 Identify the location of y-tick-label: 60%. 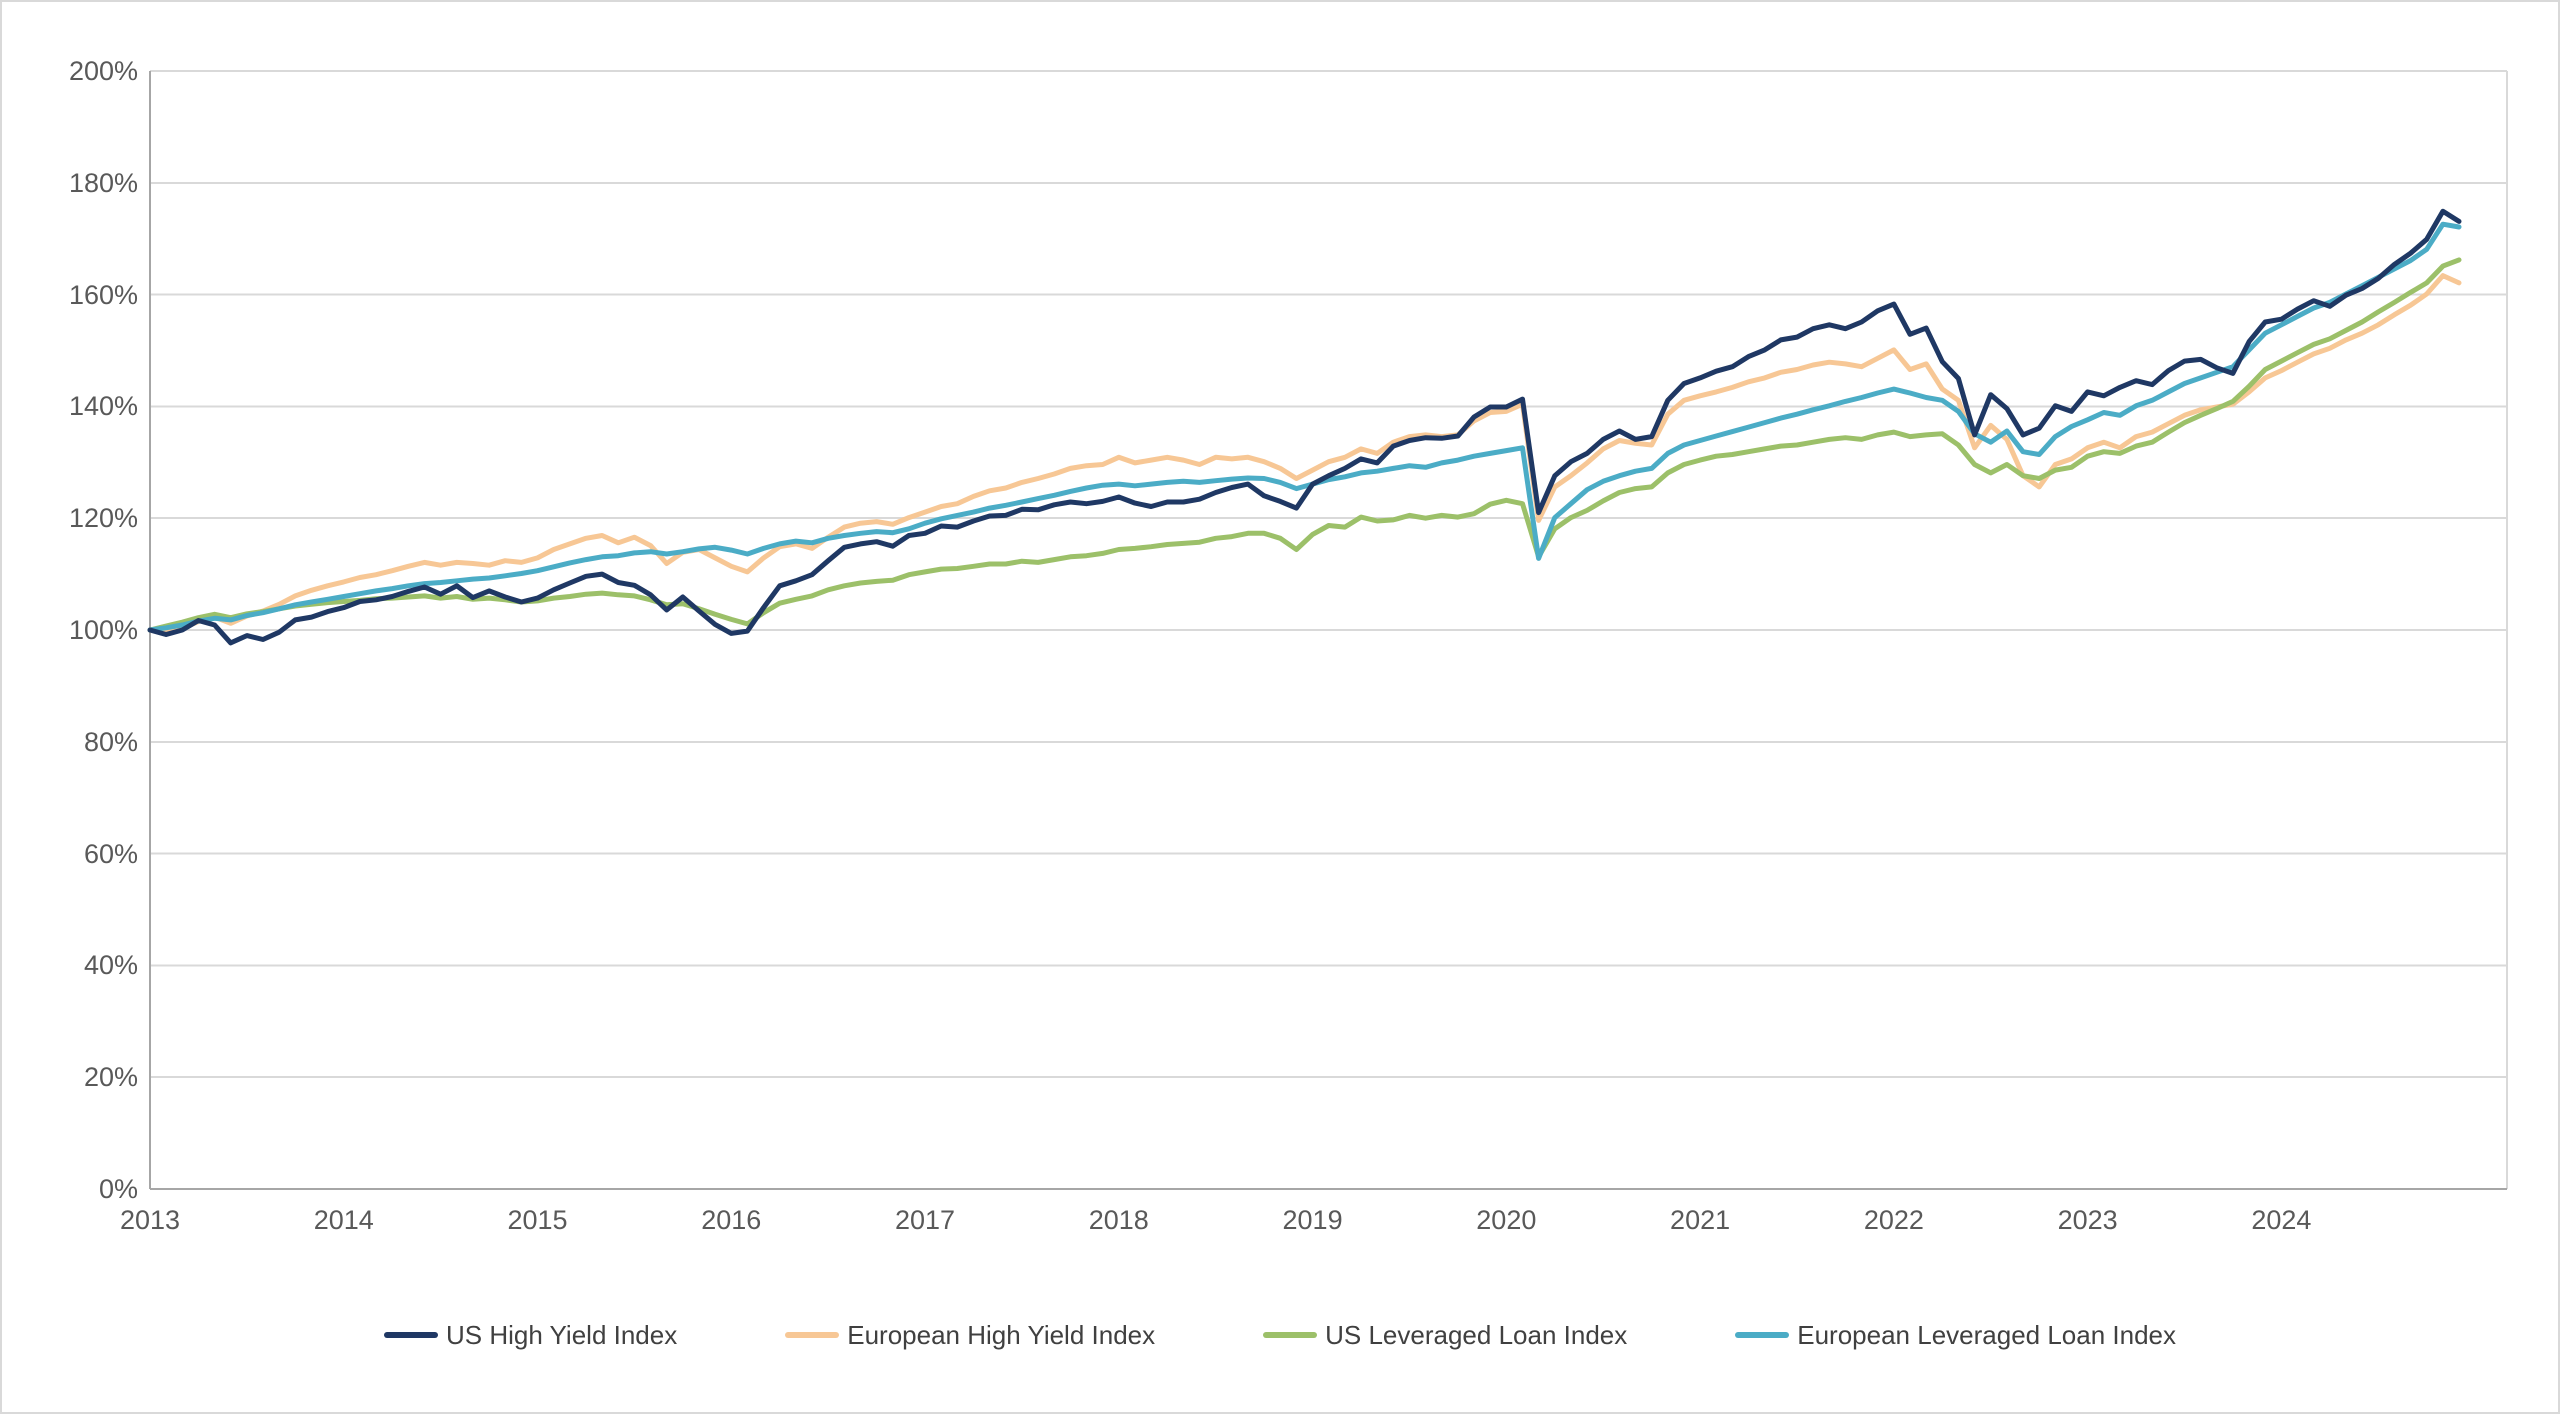
(110, 853).